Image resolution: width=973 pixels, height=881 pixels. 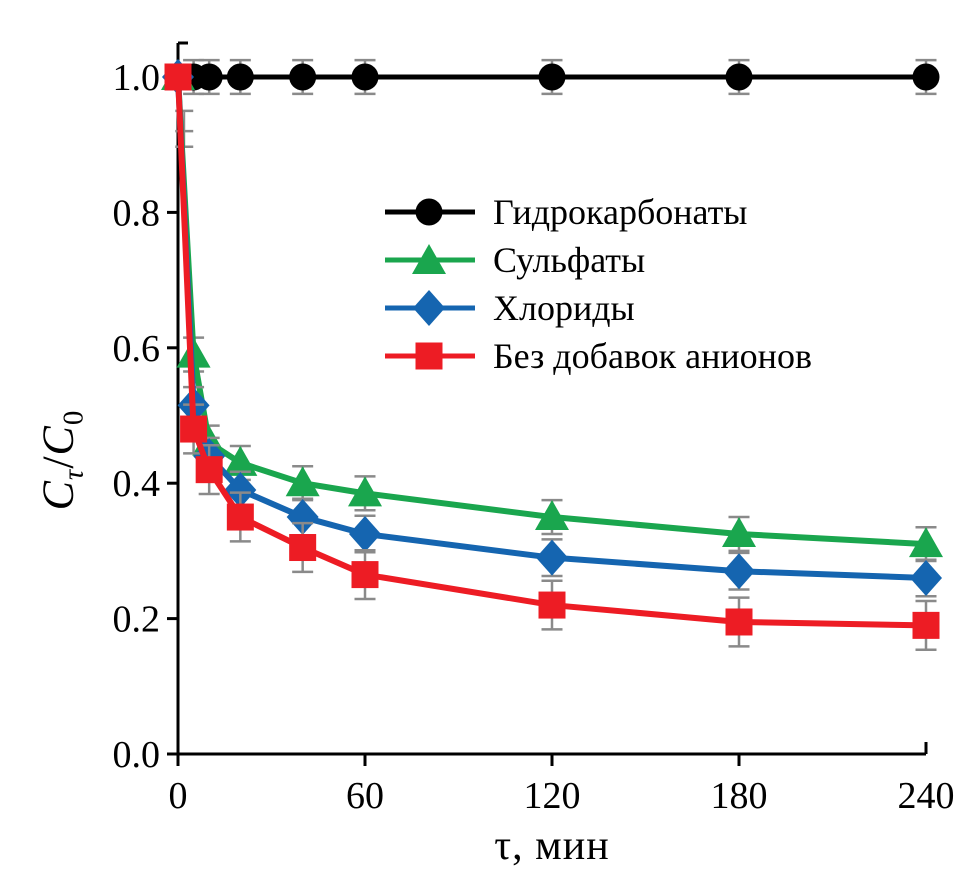 I want to click on square-marker-icon, so click(x=430, y=356).